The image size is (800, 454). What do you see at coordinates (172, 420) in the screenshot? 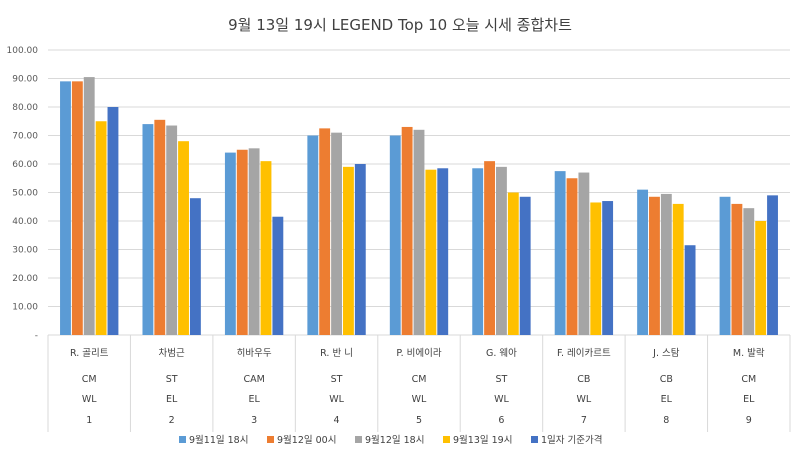
I see `category-rank: 2` at bounding box center [172, 420].